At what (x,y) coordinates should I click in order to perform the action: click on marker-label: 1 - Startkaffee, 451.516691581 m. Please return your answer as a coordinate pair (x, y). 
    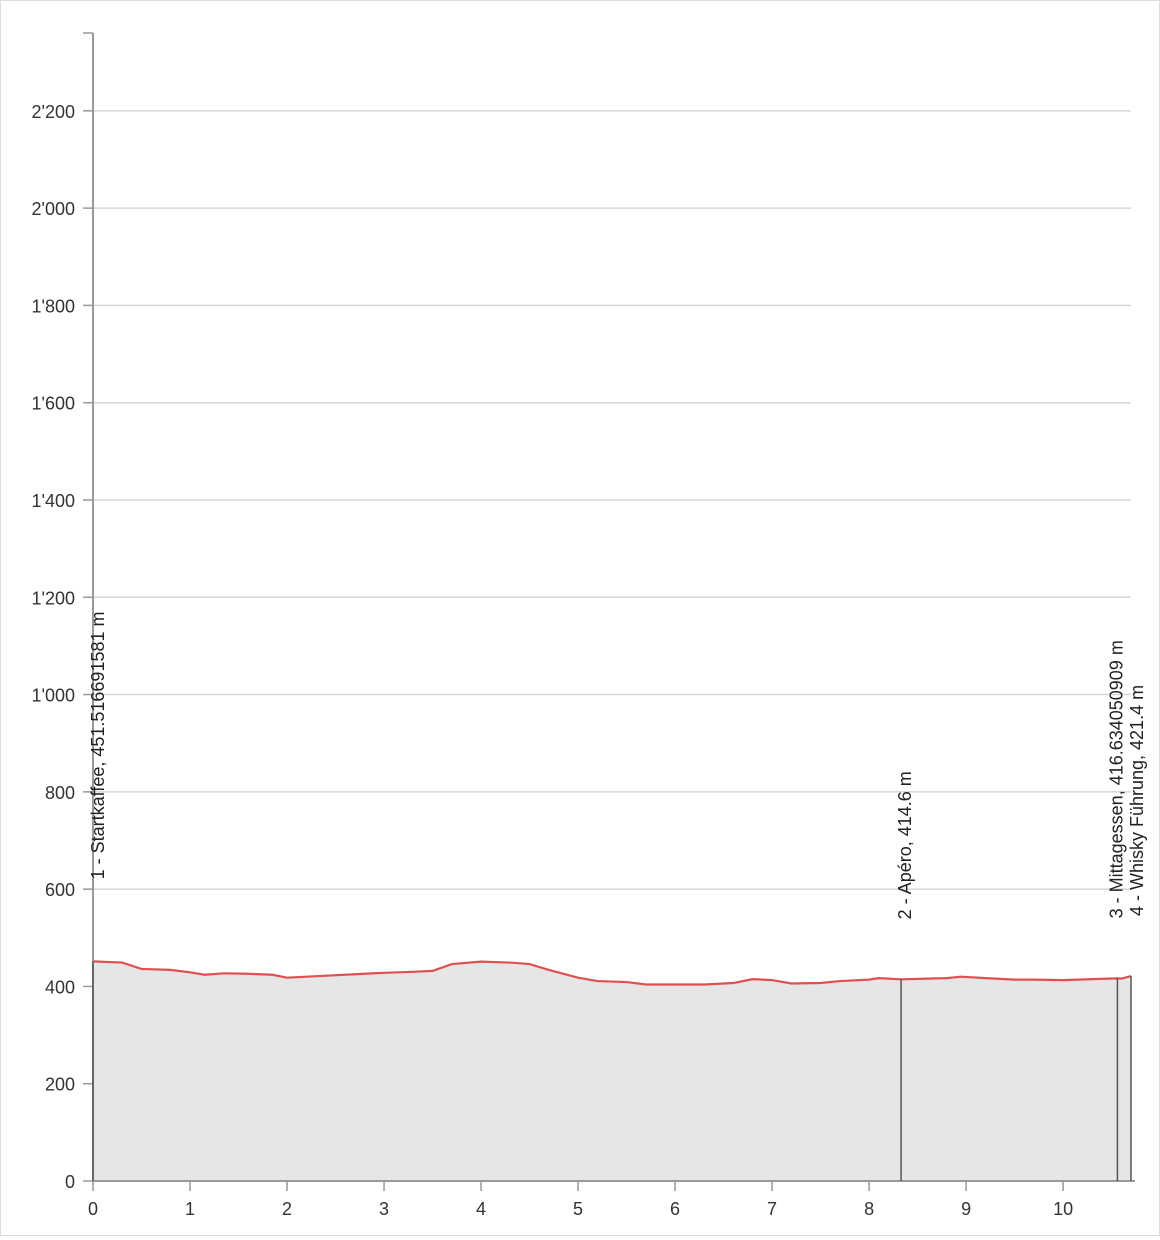
    Looking at the image, I should click on (98, 746).